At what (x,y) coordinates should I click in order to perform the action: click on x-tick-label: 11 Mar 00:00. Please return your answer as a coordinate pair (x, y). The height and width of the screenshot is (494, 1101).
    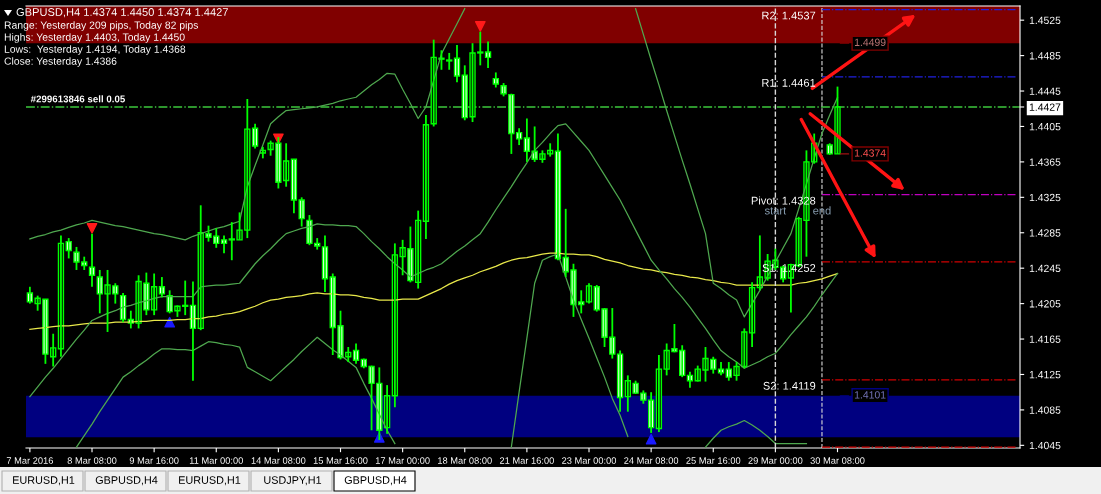
    Looking at the image, I should click on (216, 460).